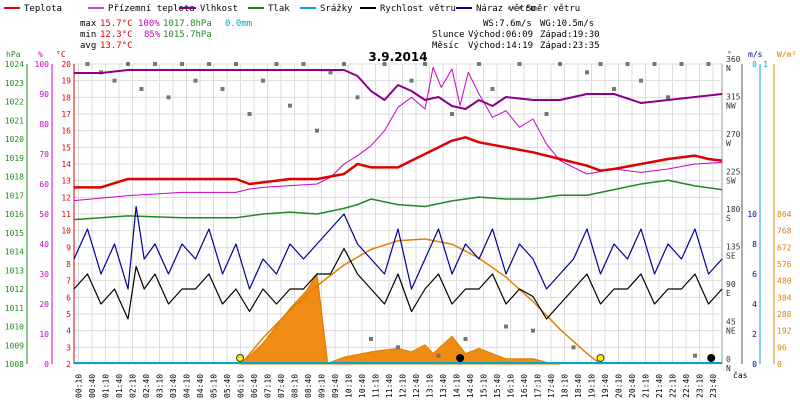 This screenshot has height=400, width=800. Describe the element at coordinates (68, 247) in the screenshot. I see `tick-label-temp: 9` at that location.